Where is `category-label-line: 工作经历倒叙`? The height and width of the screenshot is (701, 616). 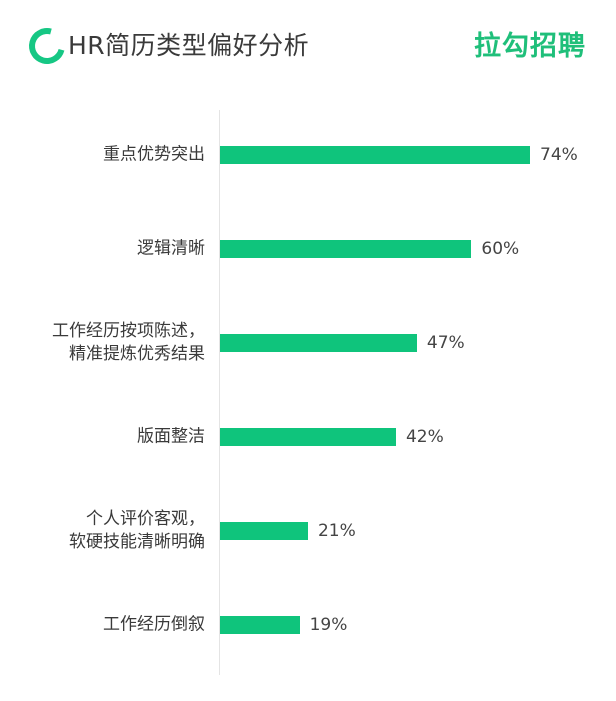 category-label-line: 工作经历倒叙 is located at coordinates (154, 624).